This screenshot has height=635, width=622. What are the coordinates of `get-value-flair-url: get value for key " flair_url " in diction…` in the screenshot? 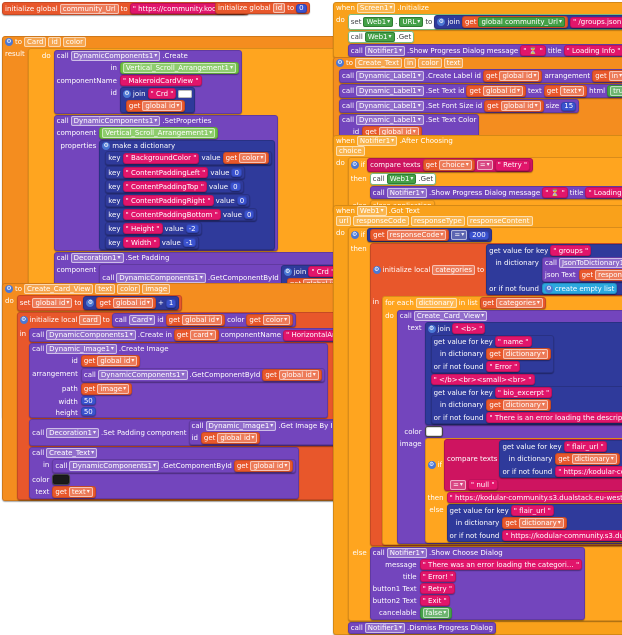 It's located at (534, 523).